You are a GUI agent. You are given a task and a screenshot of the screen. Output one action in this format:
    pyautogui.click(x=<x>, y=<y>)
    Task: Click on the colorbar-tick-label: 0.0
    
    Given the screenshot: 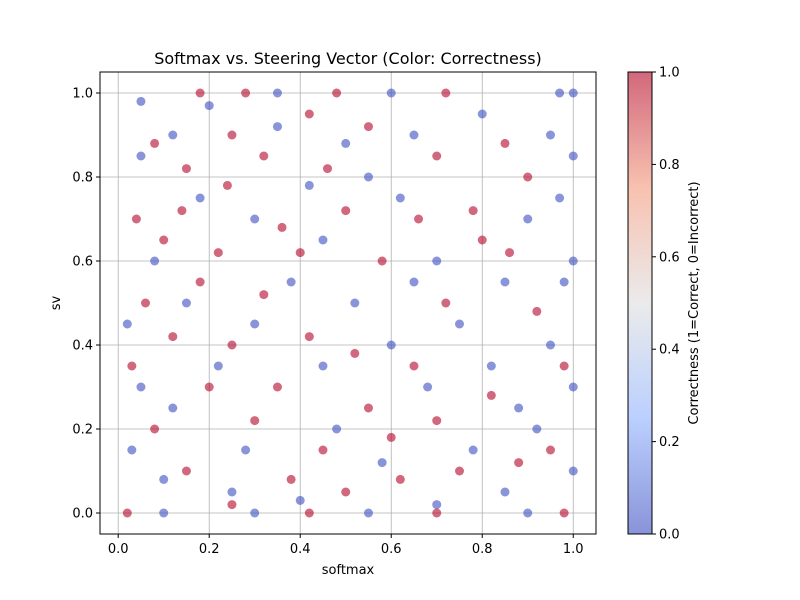 What is the action you would take?
    pyautogui.click(x=669, y=535)
    